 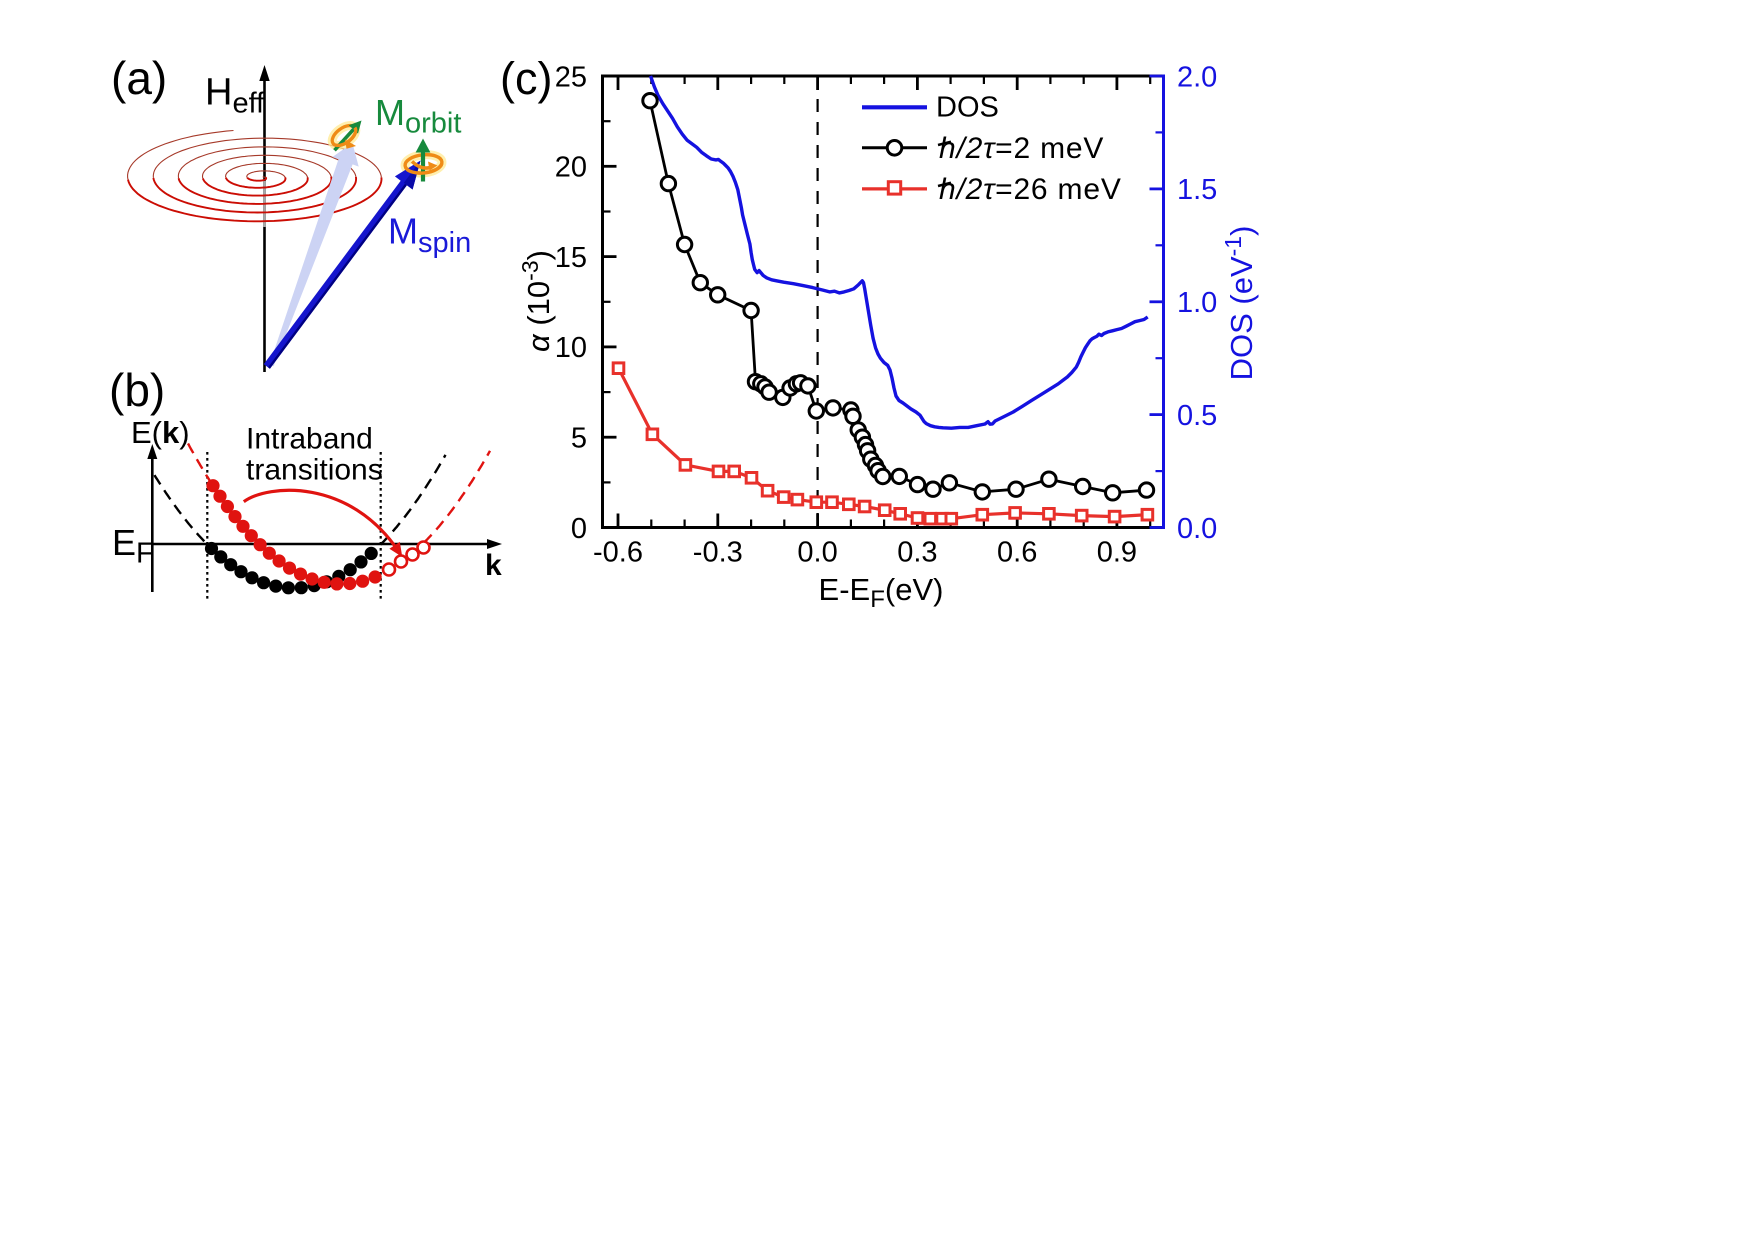 What do you see at coordinates (314, 470) in the screenshot?
I see `svg-text: transitions` at bounding box center [314, 470].